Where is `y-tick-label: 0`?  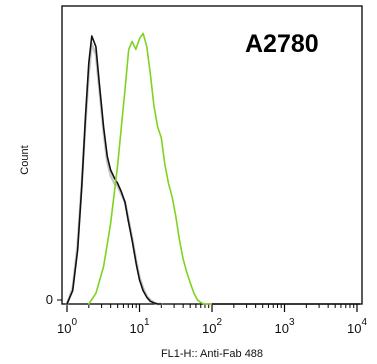 y-tick-label: 0 is located at coordinates (49, 299).